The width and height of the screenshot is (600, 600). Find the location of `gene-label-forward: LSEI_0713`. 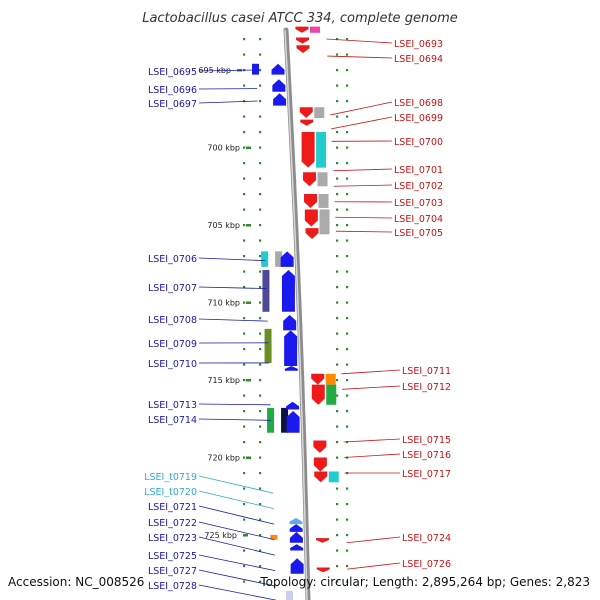

gene-label-forward: LSEI_0713 is located at coordinates (172, 405).